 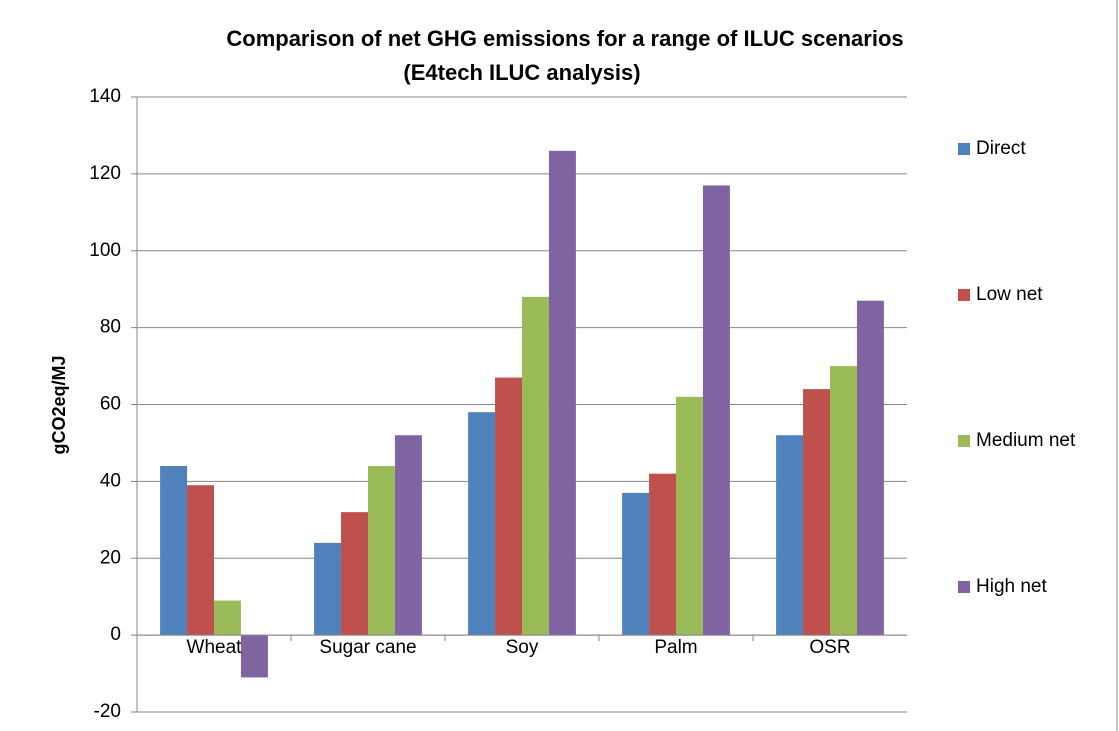 I want to click on legend-label: Low net, so click(x=1009, y=294).